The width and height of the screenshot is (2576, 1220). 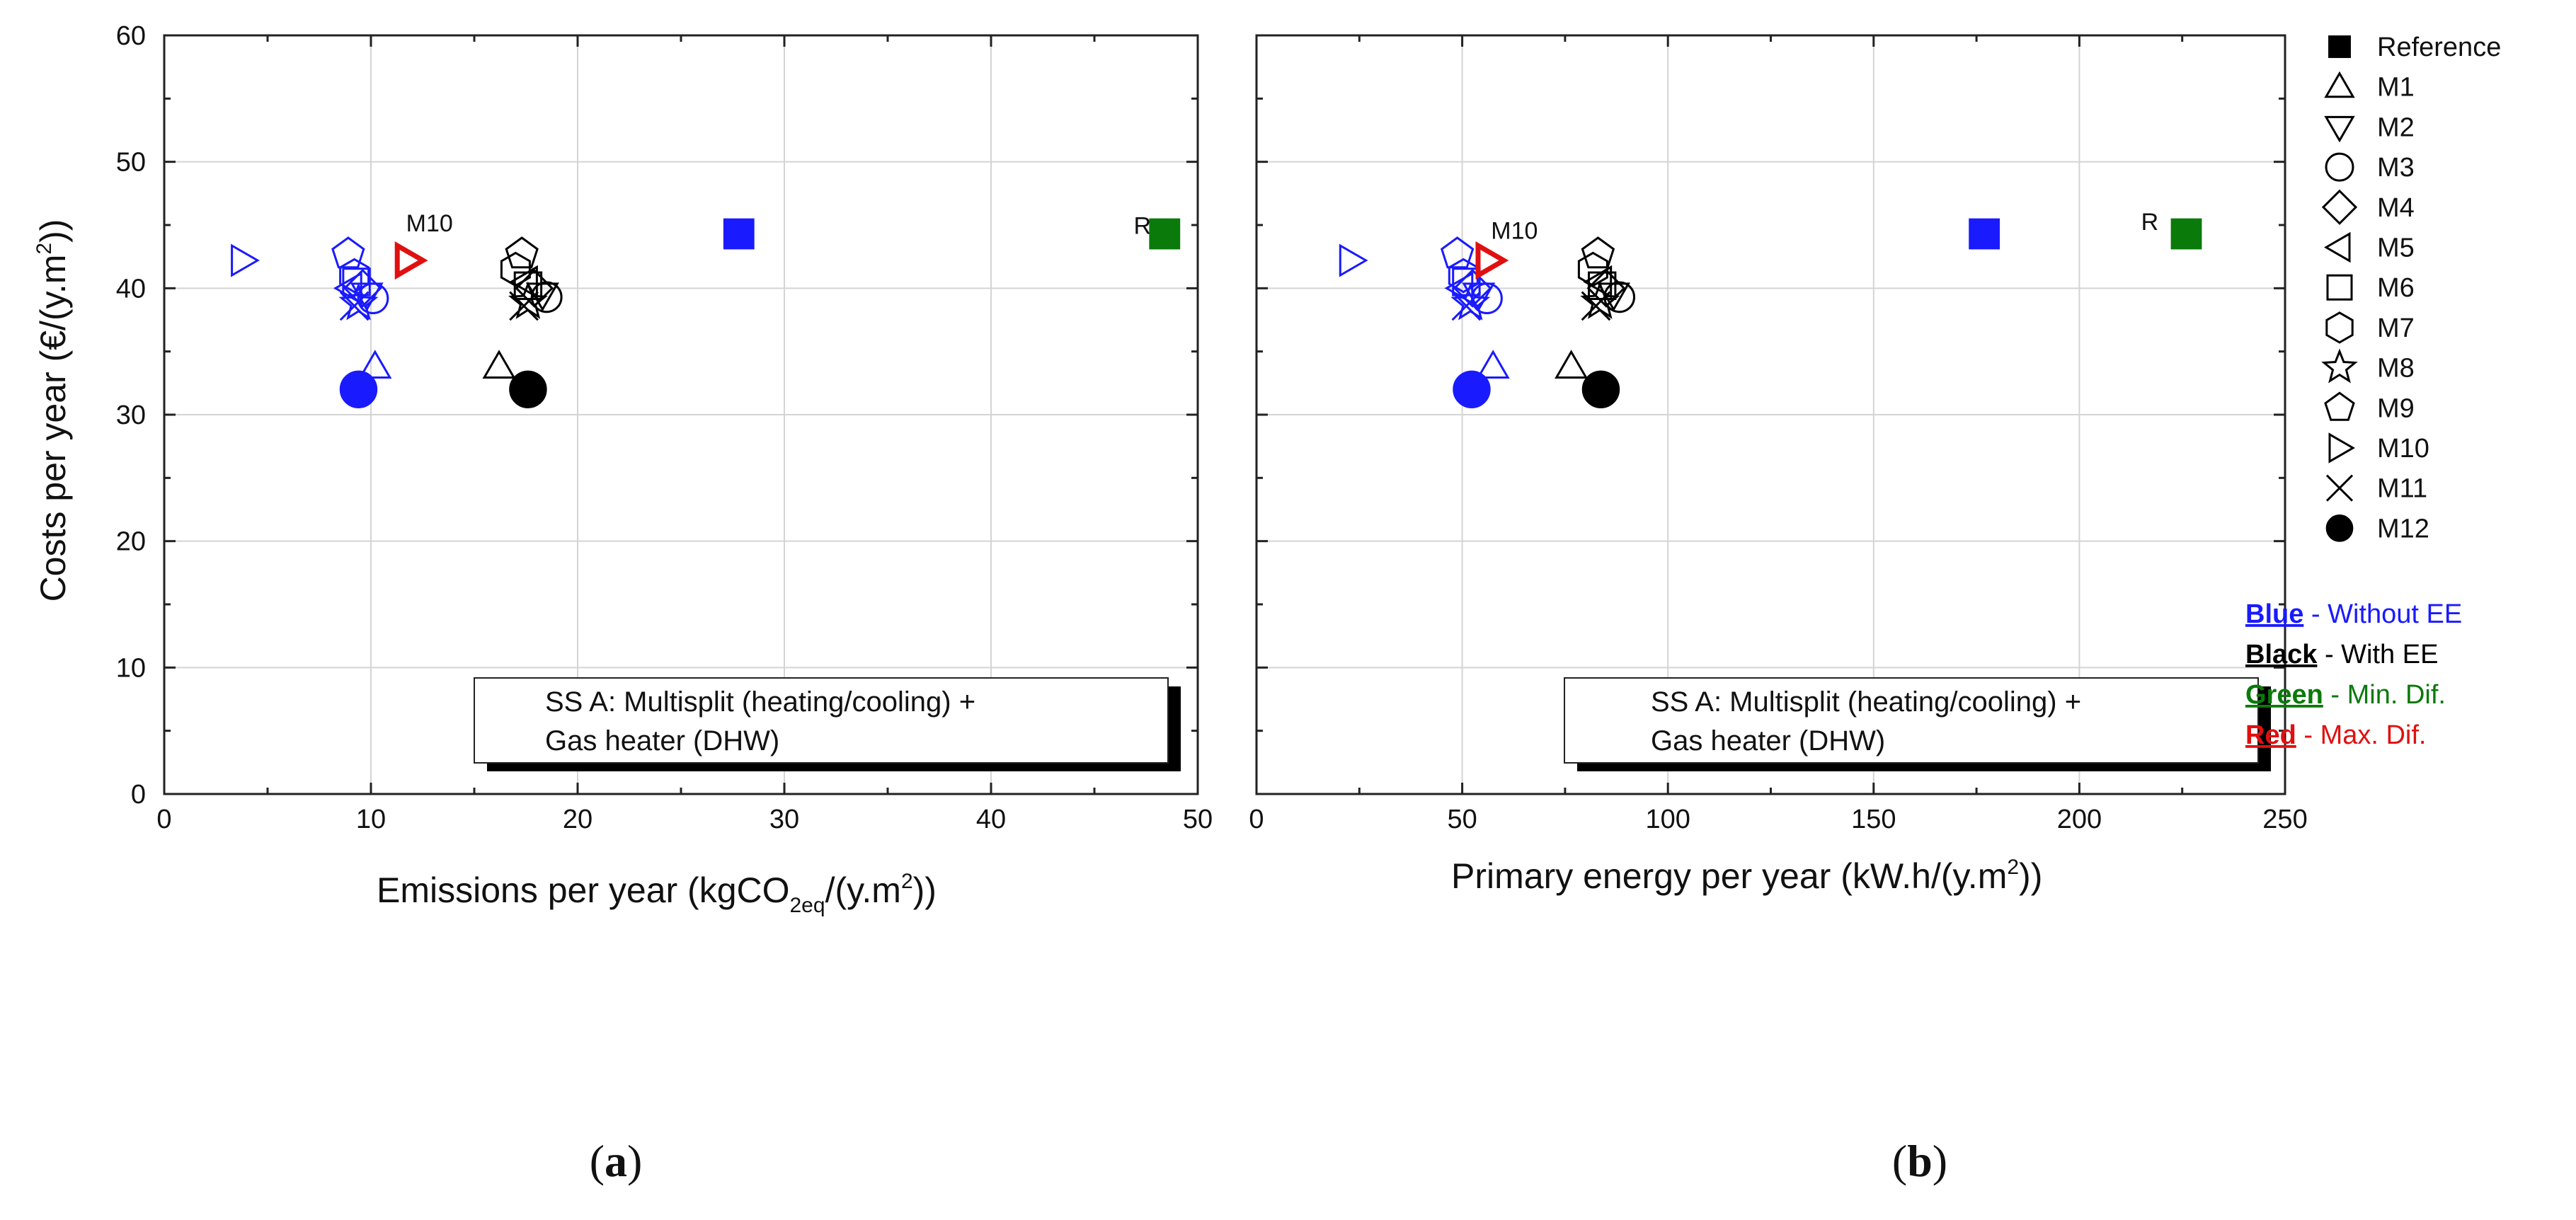 I want to click on x-tick-label: 30, so click(x=784, y=819).